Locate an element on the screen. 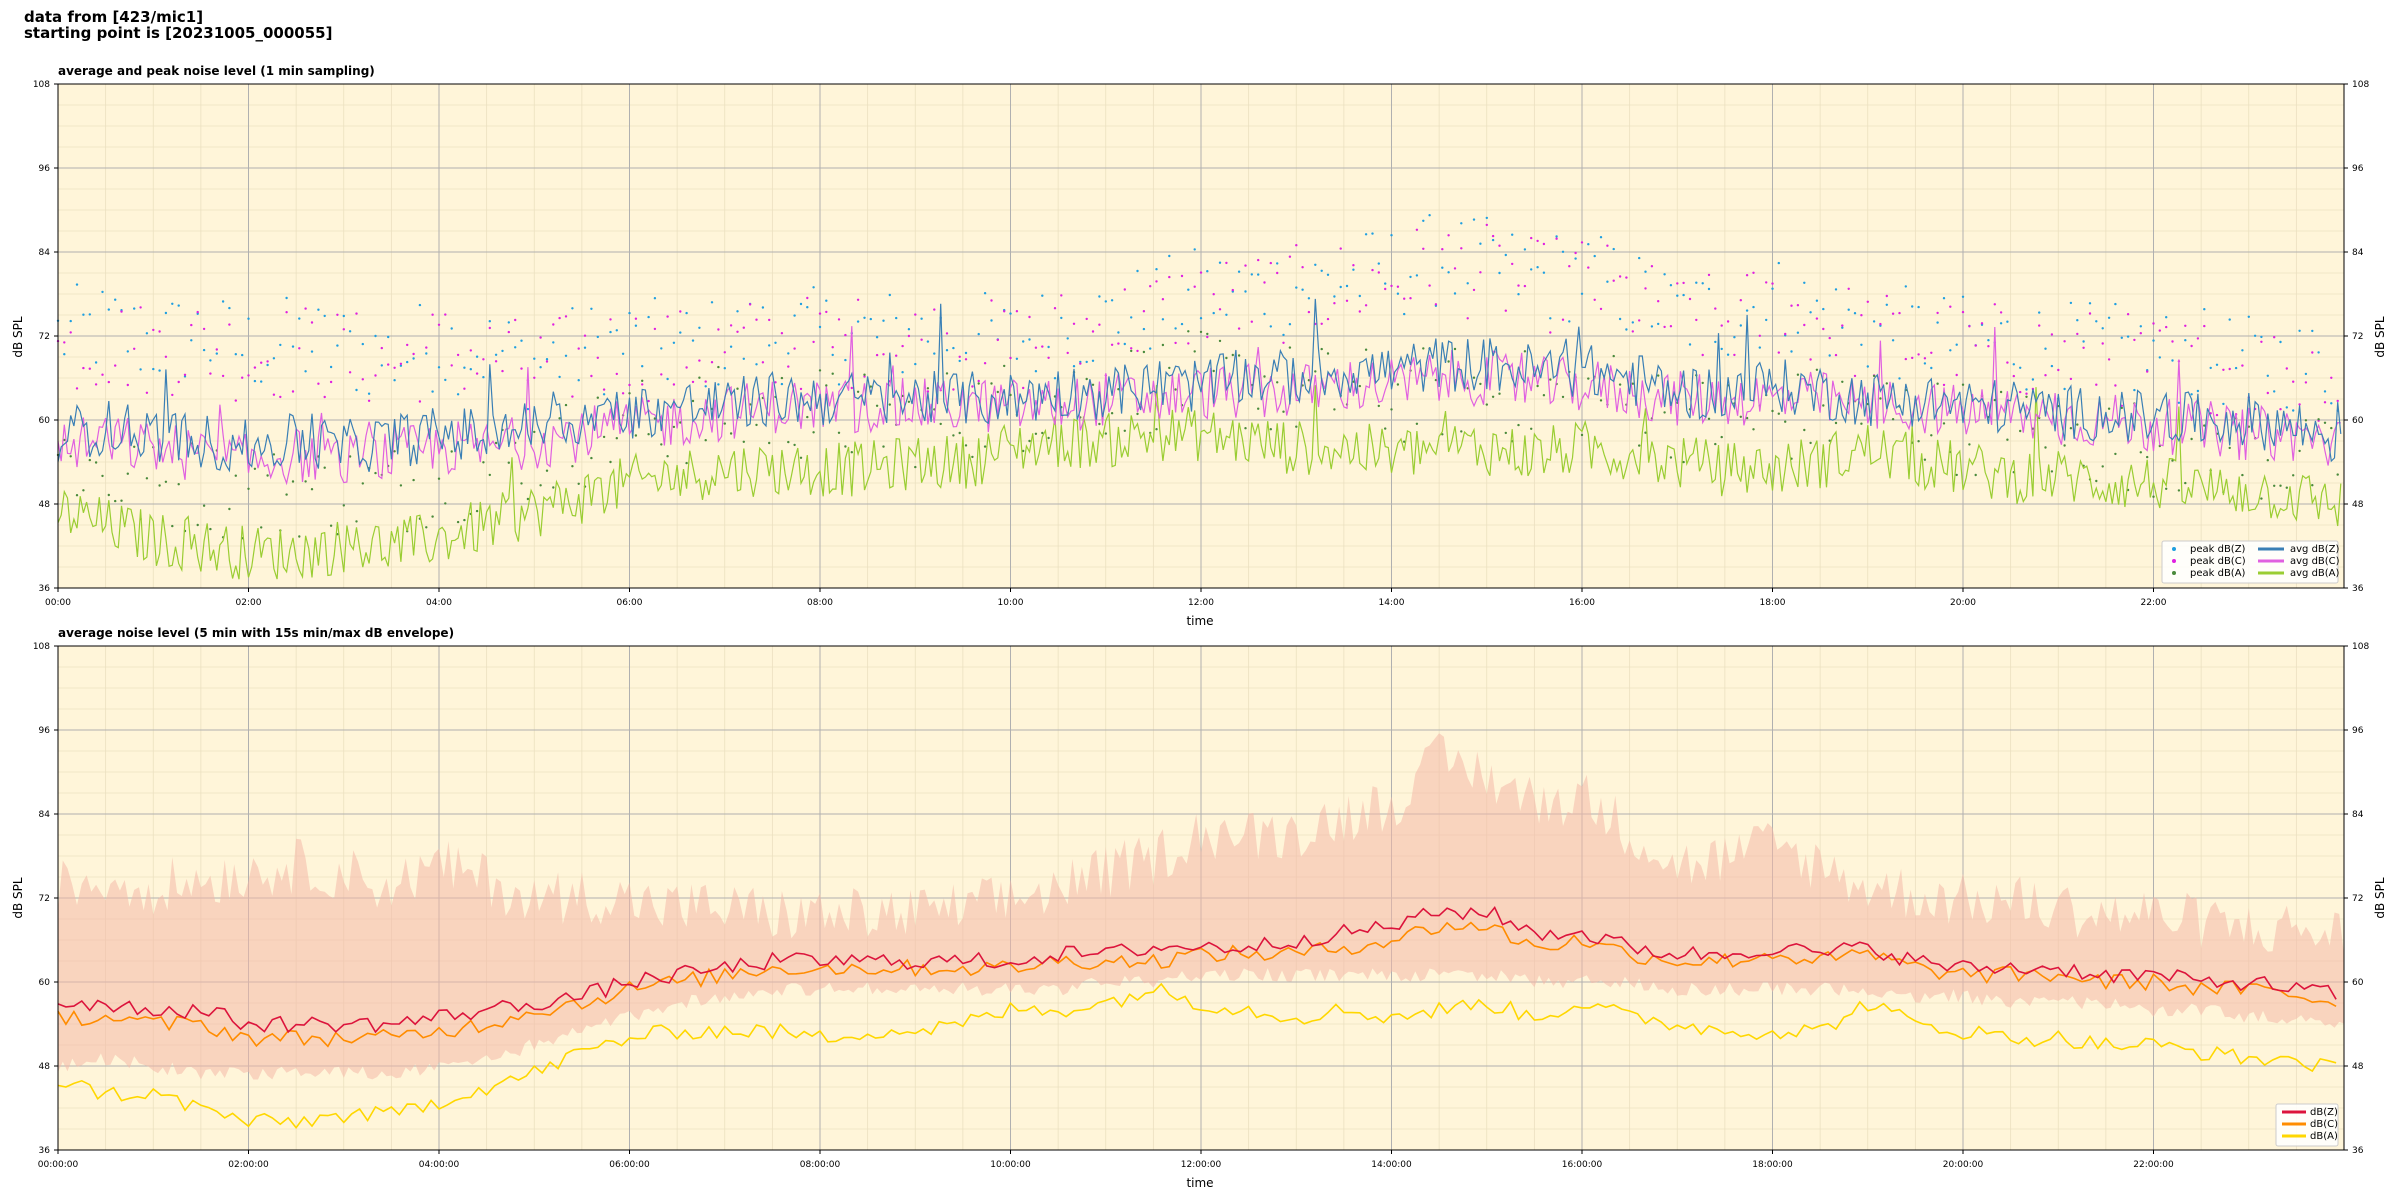 This screenshot has width=2400, height=1200. y-tick-label: 72 is located at coordinates (44, 899).